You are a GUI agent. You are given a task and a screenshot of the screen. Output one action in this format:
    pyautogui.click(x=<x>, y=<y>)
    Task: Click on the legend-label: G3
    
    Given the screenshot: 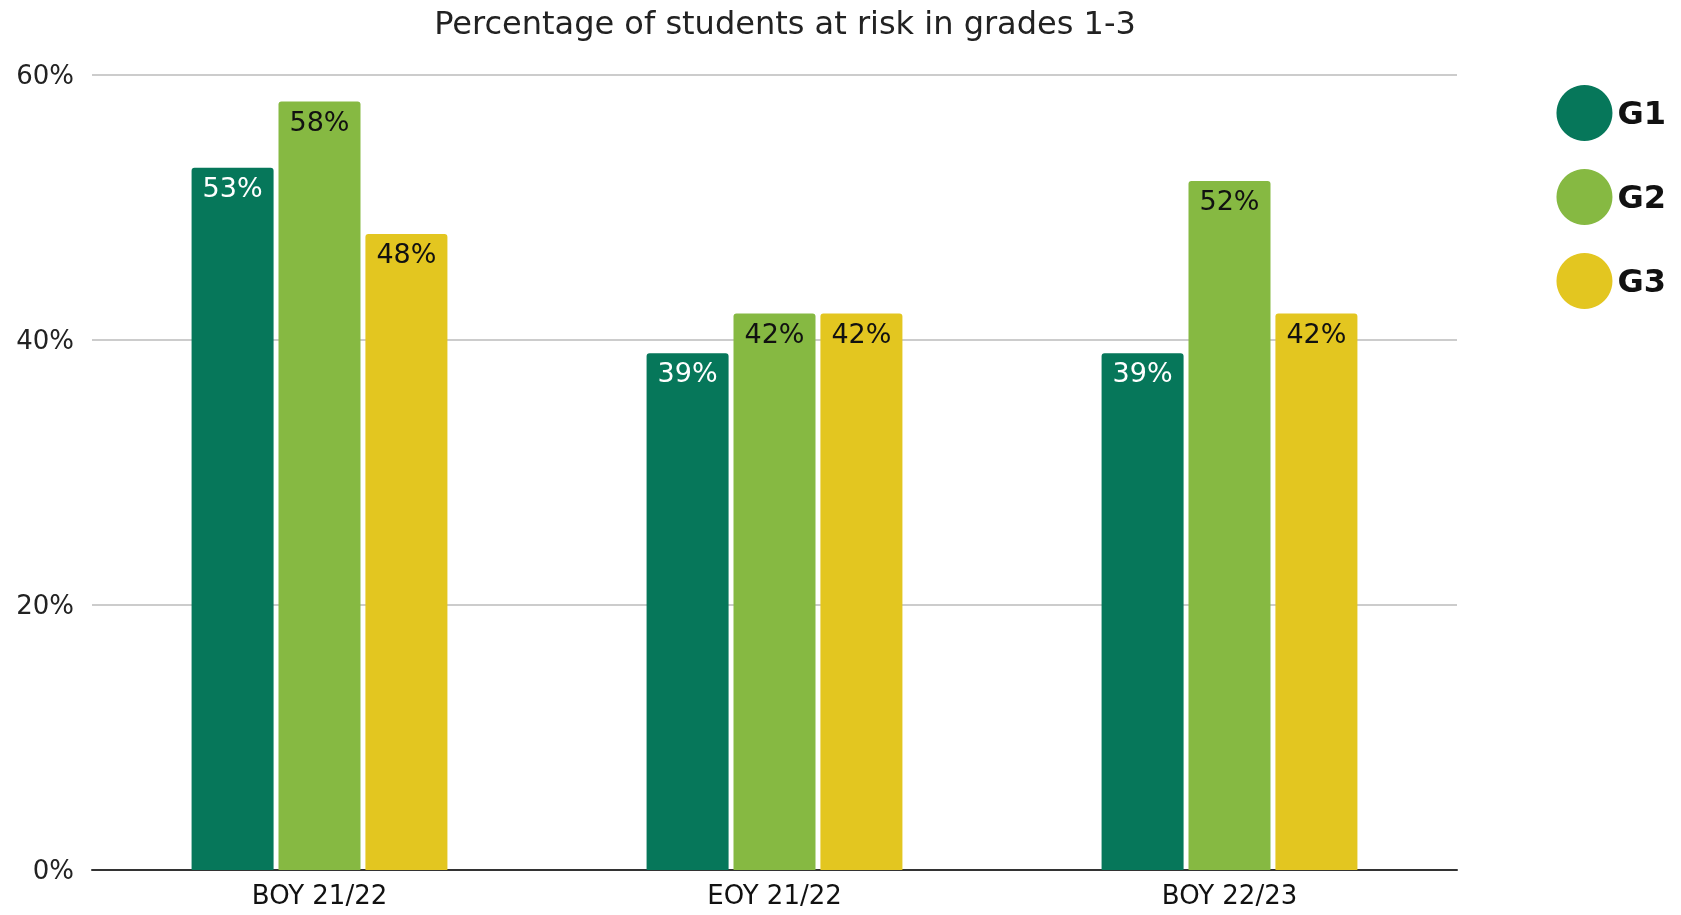 What is the action you would take?
    pyautogui.click(x=1641, y=281)
    